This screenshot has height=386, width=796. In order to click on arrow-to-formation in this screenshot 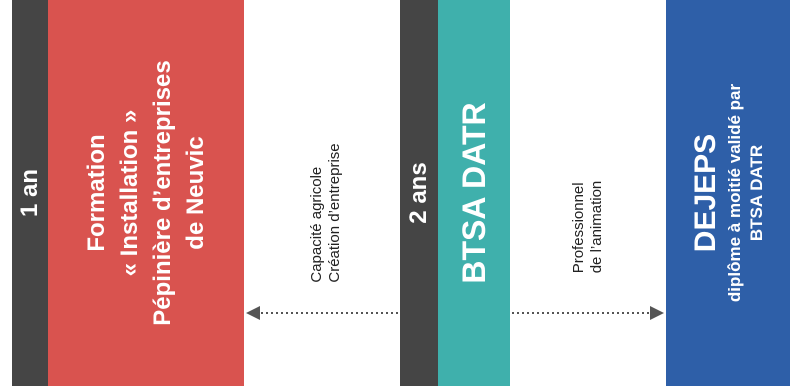, I will do `click(322, 313)`.